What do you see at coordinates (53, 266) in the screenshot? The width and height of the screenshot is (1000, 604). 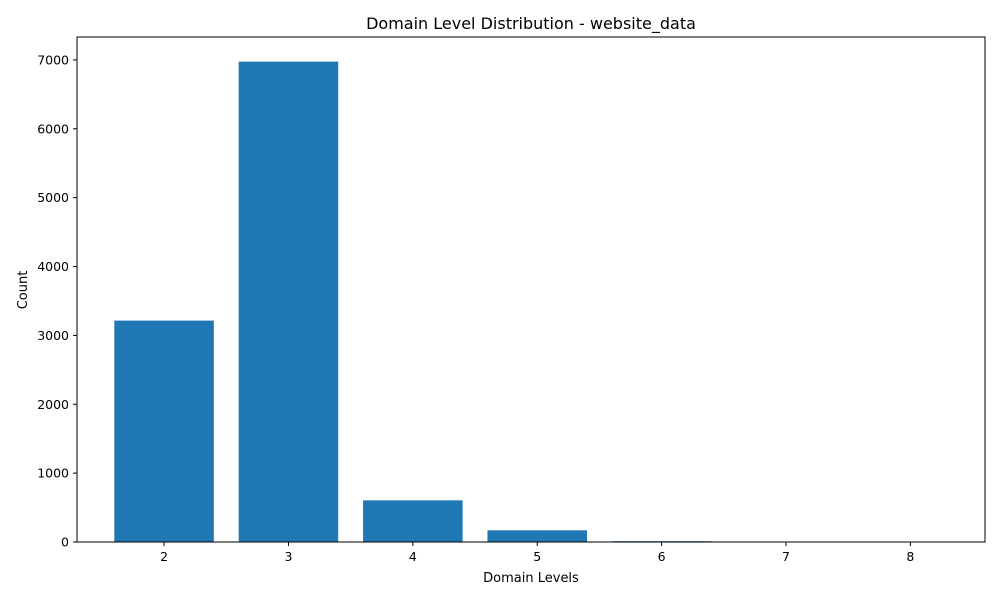 I see `y-tick-label: 4000` at bounding box center [53, 266].